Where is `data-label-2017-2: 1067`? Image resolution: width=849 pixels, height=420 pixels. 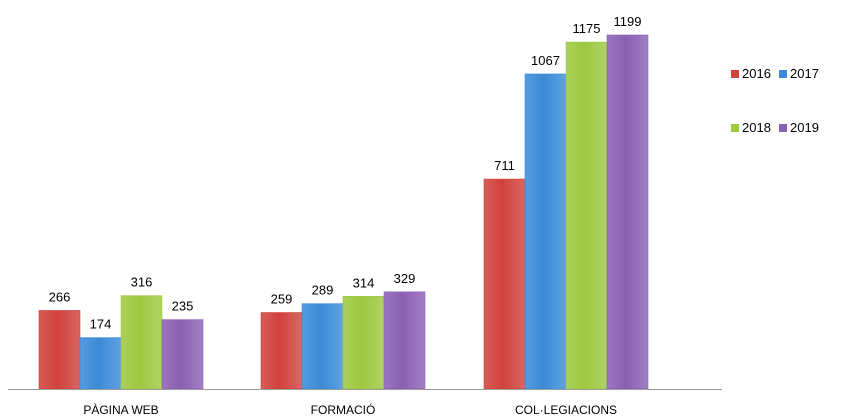 data-label-2017-2: 1067 is located at coordinates (545, 60).